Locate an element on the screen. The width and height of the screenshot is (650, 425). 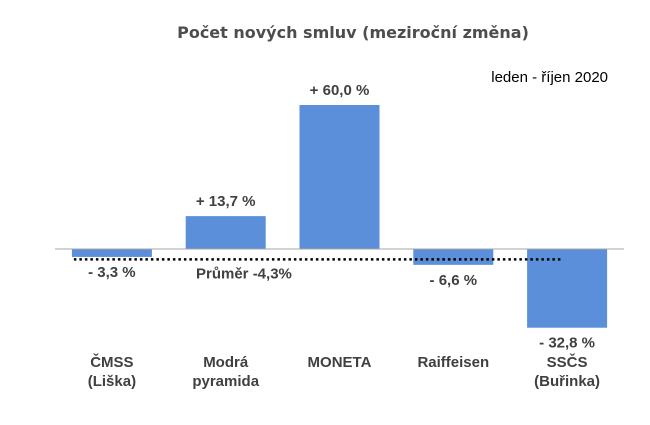
category-label: Raiffeisen is located at coordinates (453, 362).